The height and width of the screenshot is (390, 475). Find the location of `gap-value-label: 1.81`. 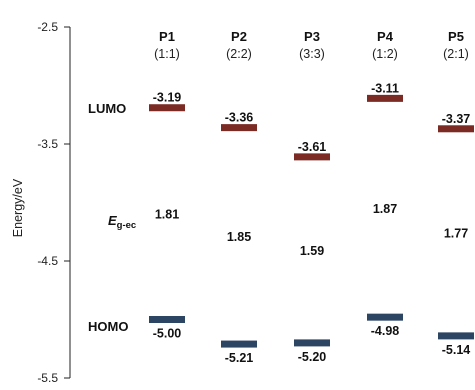

gap-value-label: 1.81 is located at coordinates (167, 215).